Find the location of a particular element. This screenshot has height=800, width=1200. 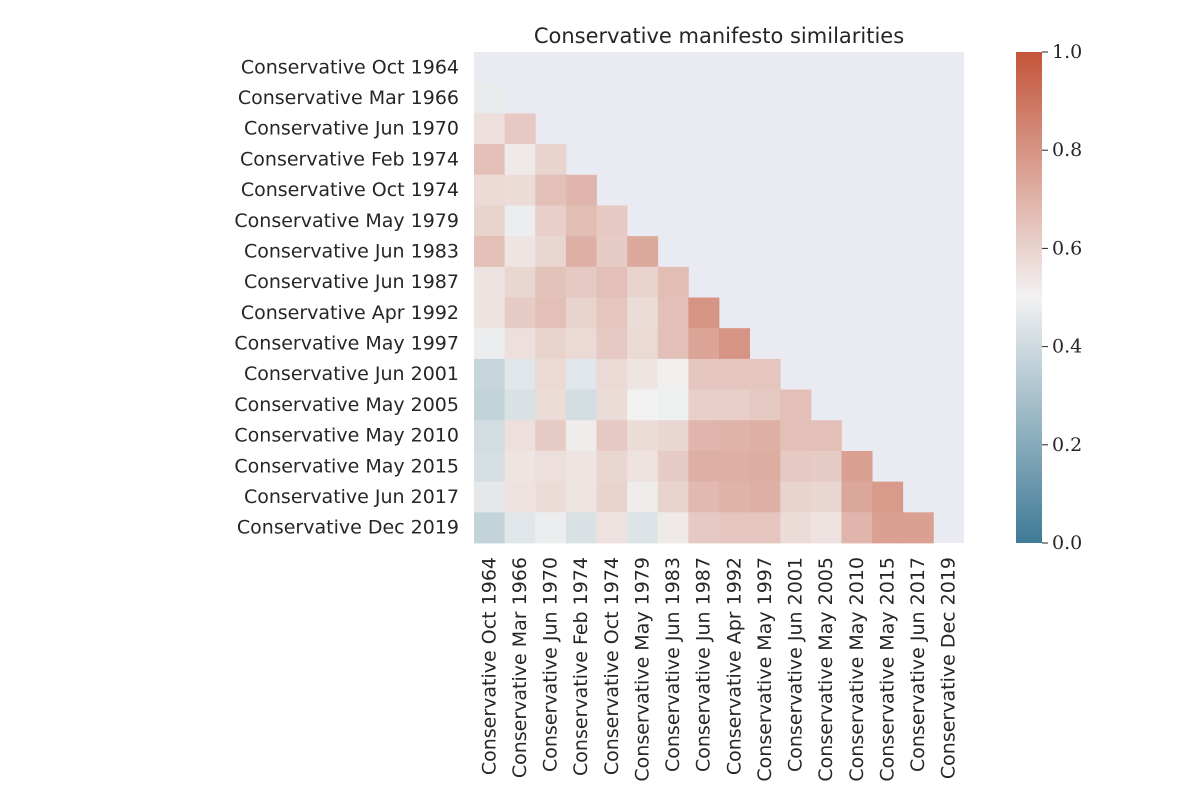

colorbar is located at coordinates (1029, 297).